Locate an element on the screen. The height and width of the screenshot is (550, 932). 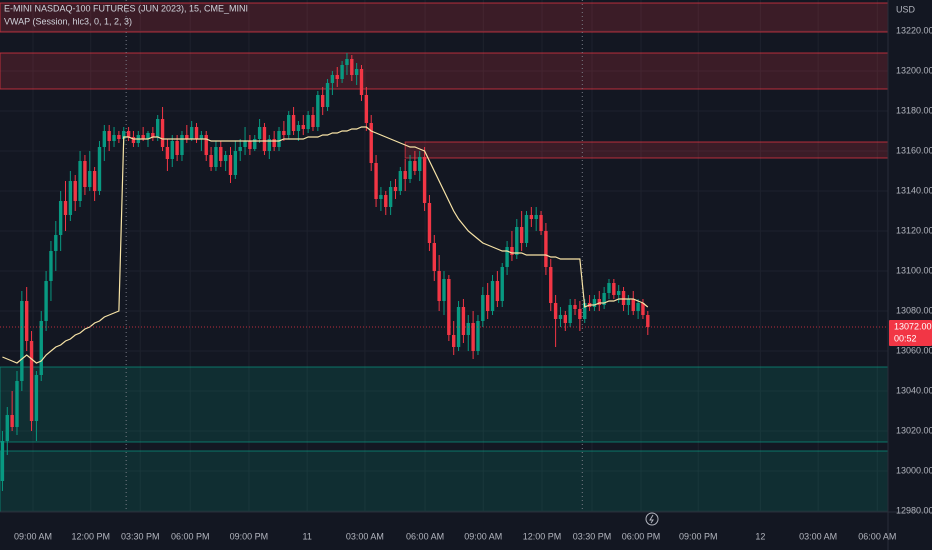
replay-icon is located at coordinates (652, 519).